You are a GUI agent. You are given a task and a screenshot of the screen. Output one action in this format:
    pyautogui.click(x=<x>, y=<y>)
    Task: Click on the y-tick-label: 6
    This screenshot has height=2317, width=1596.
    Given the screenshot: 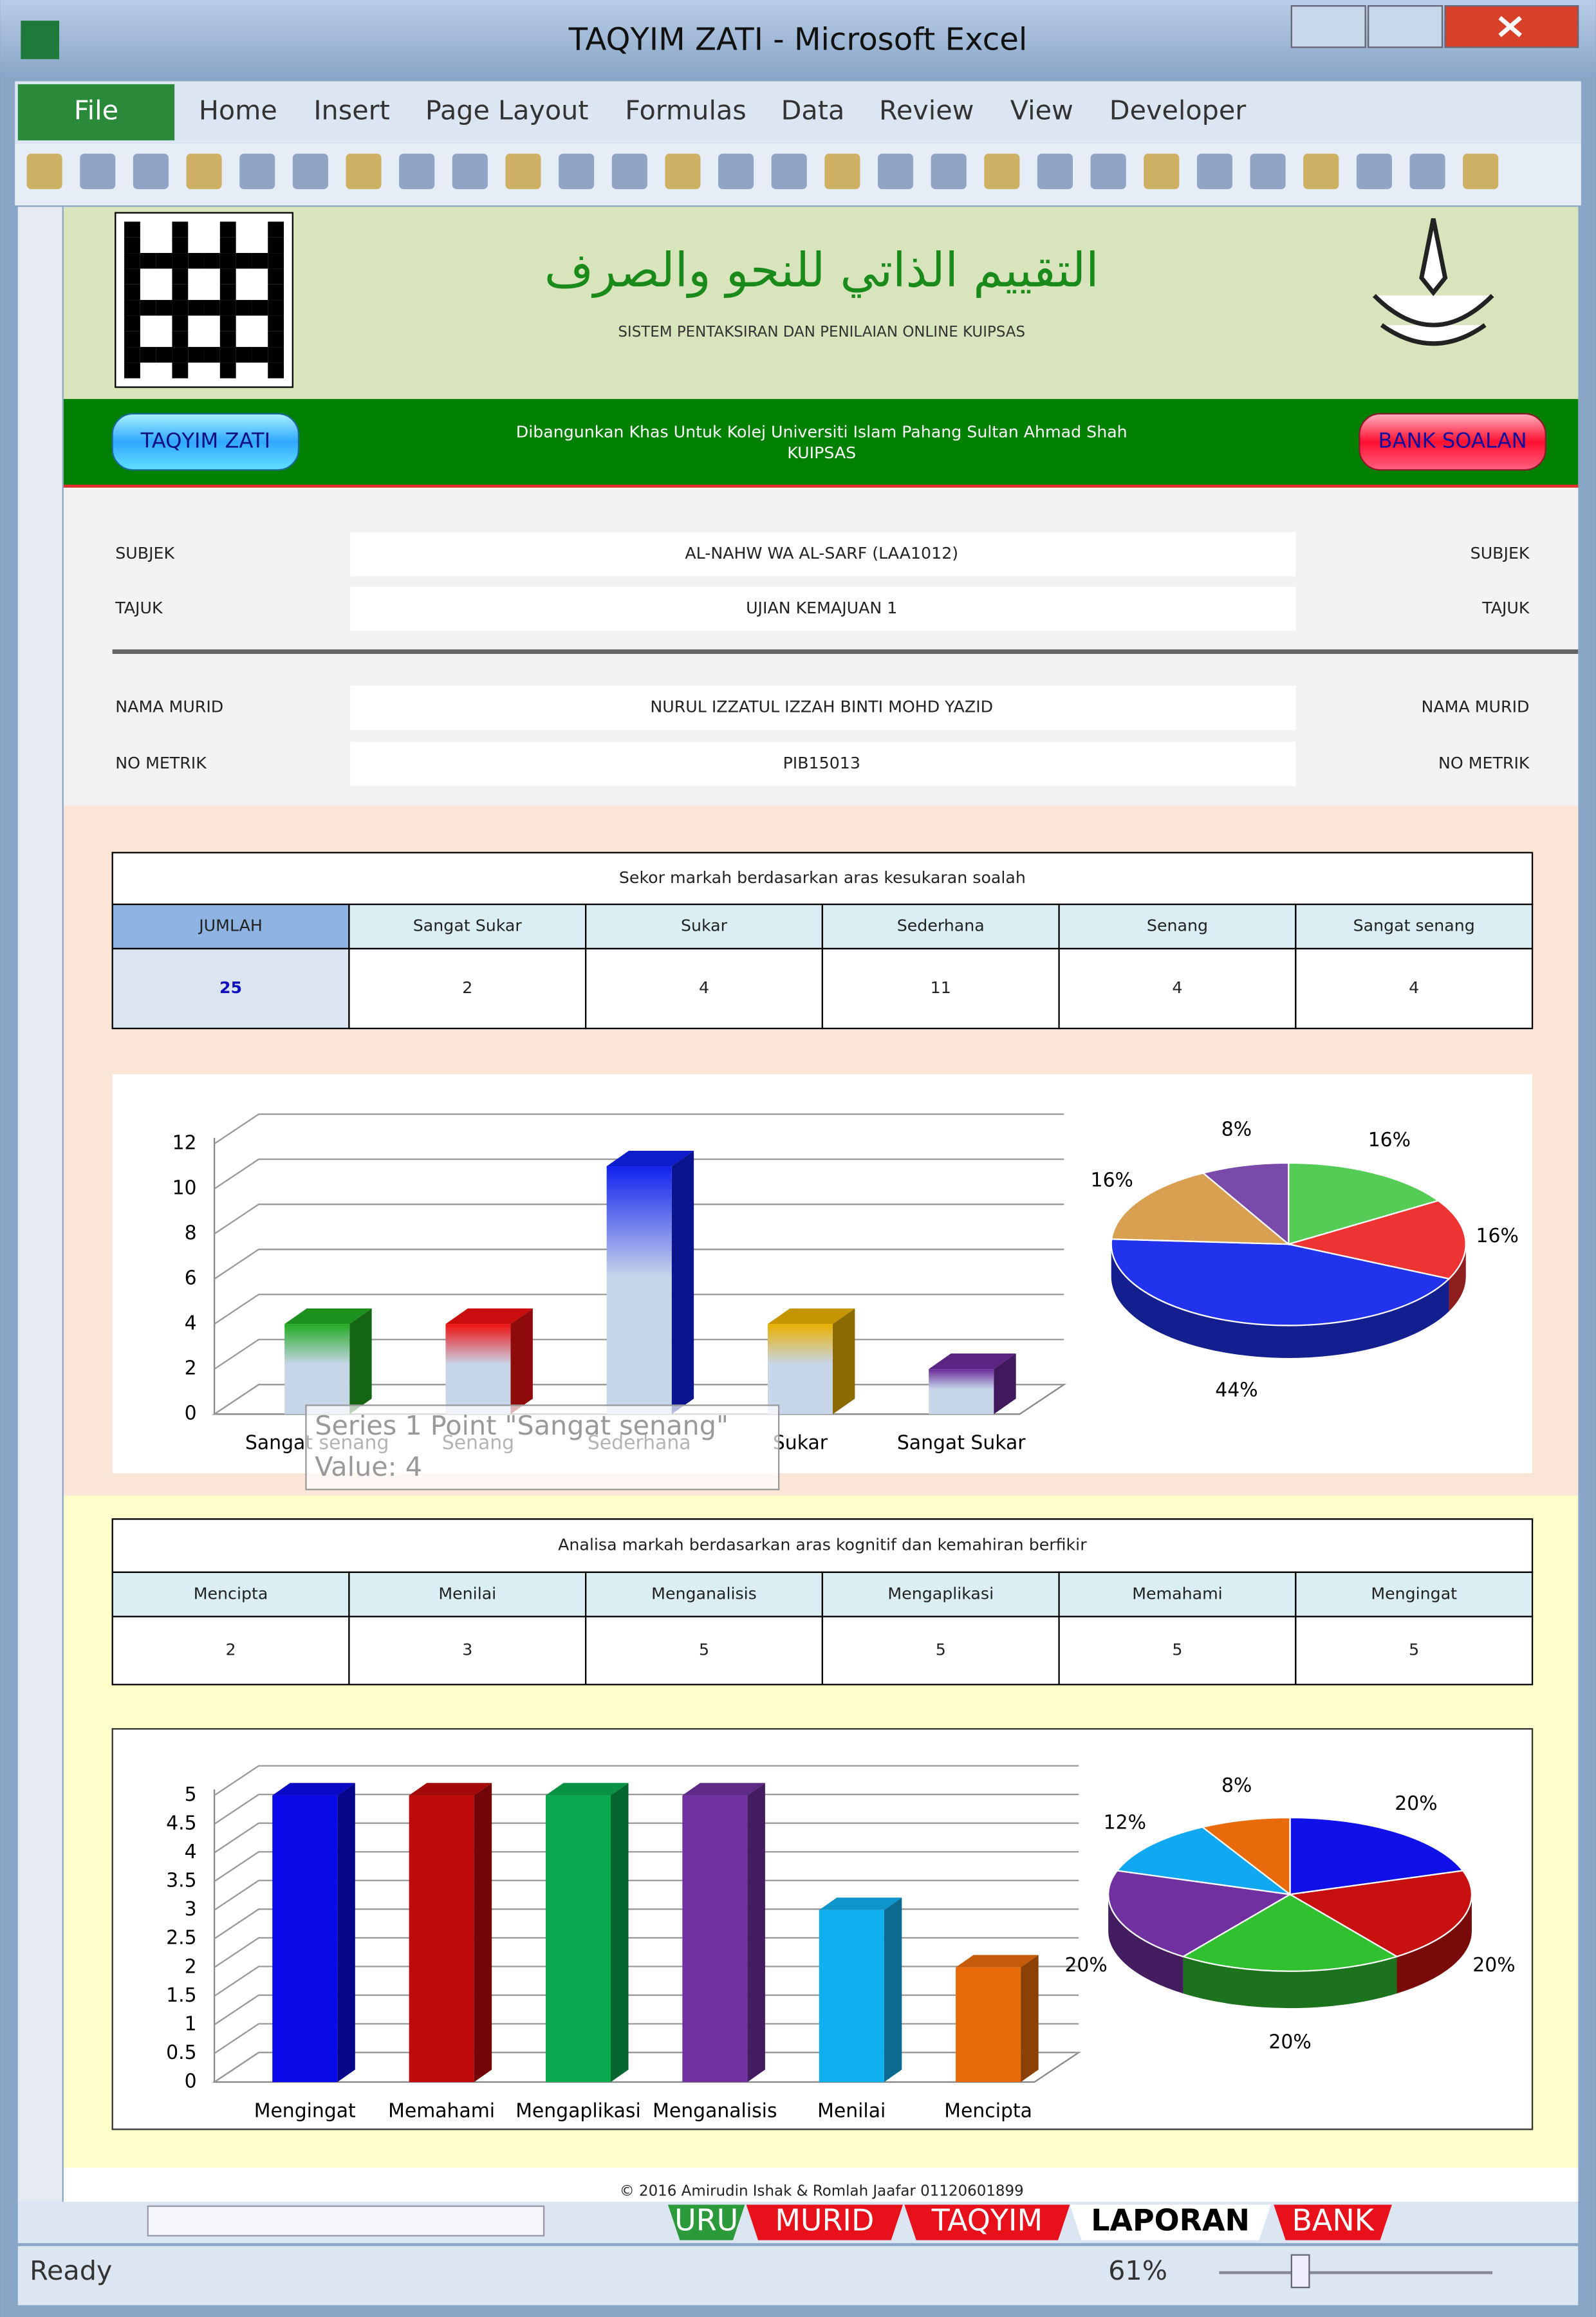 What is the action you would take?
    pyautogui.click(x=191, y=1278)
    